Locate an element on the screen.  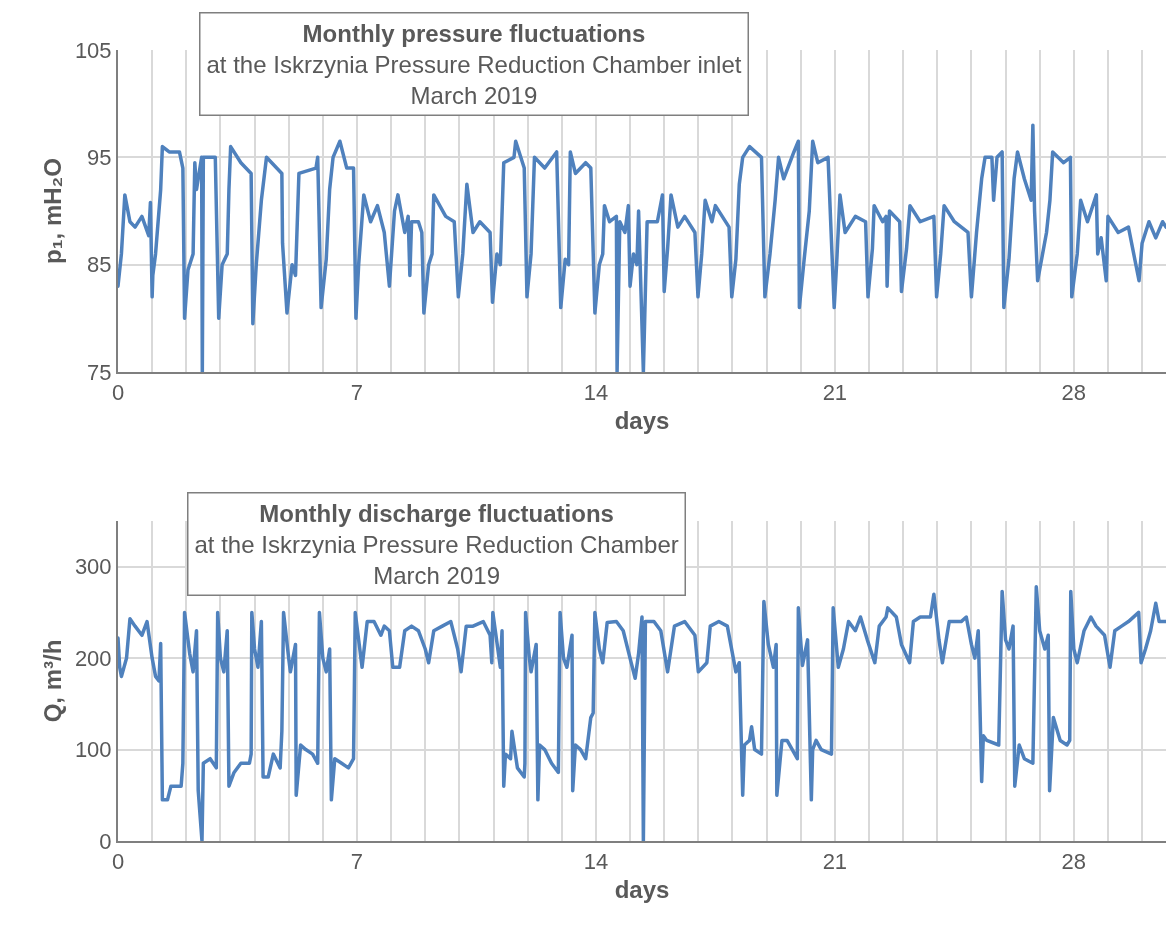
chart-title: Monthly pressure fluctuations is located at coordinates (474, 33).